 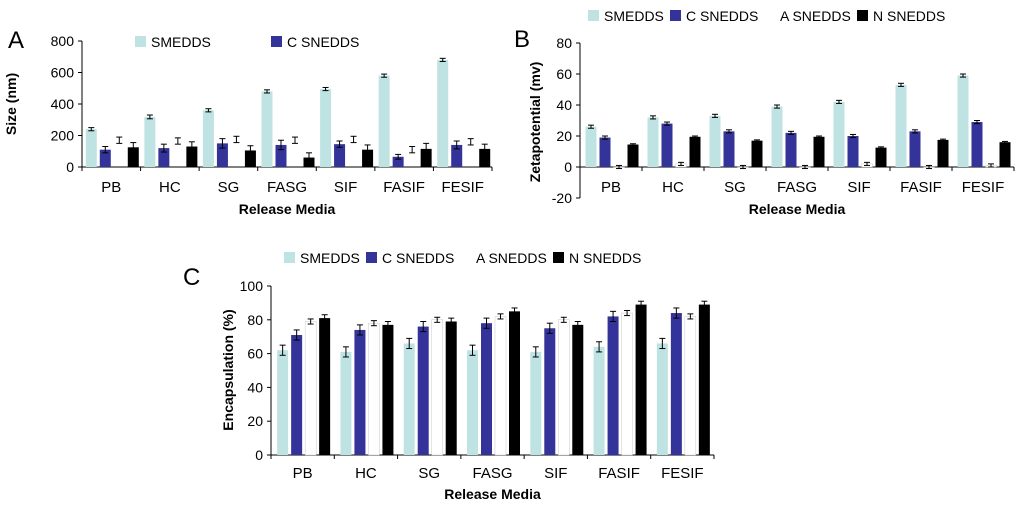 I want to click on panel-letter-b: B, so click(x=522, y=39).